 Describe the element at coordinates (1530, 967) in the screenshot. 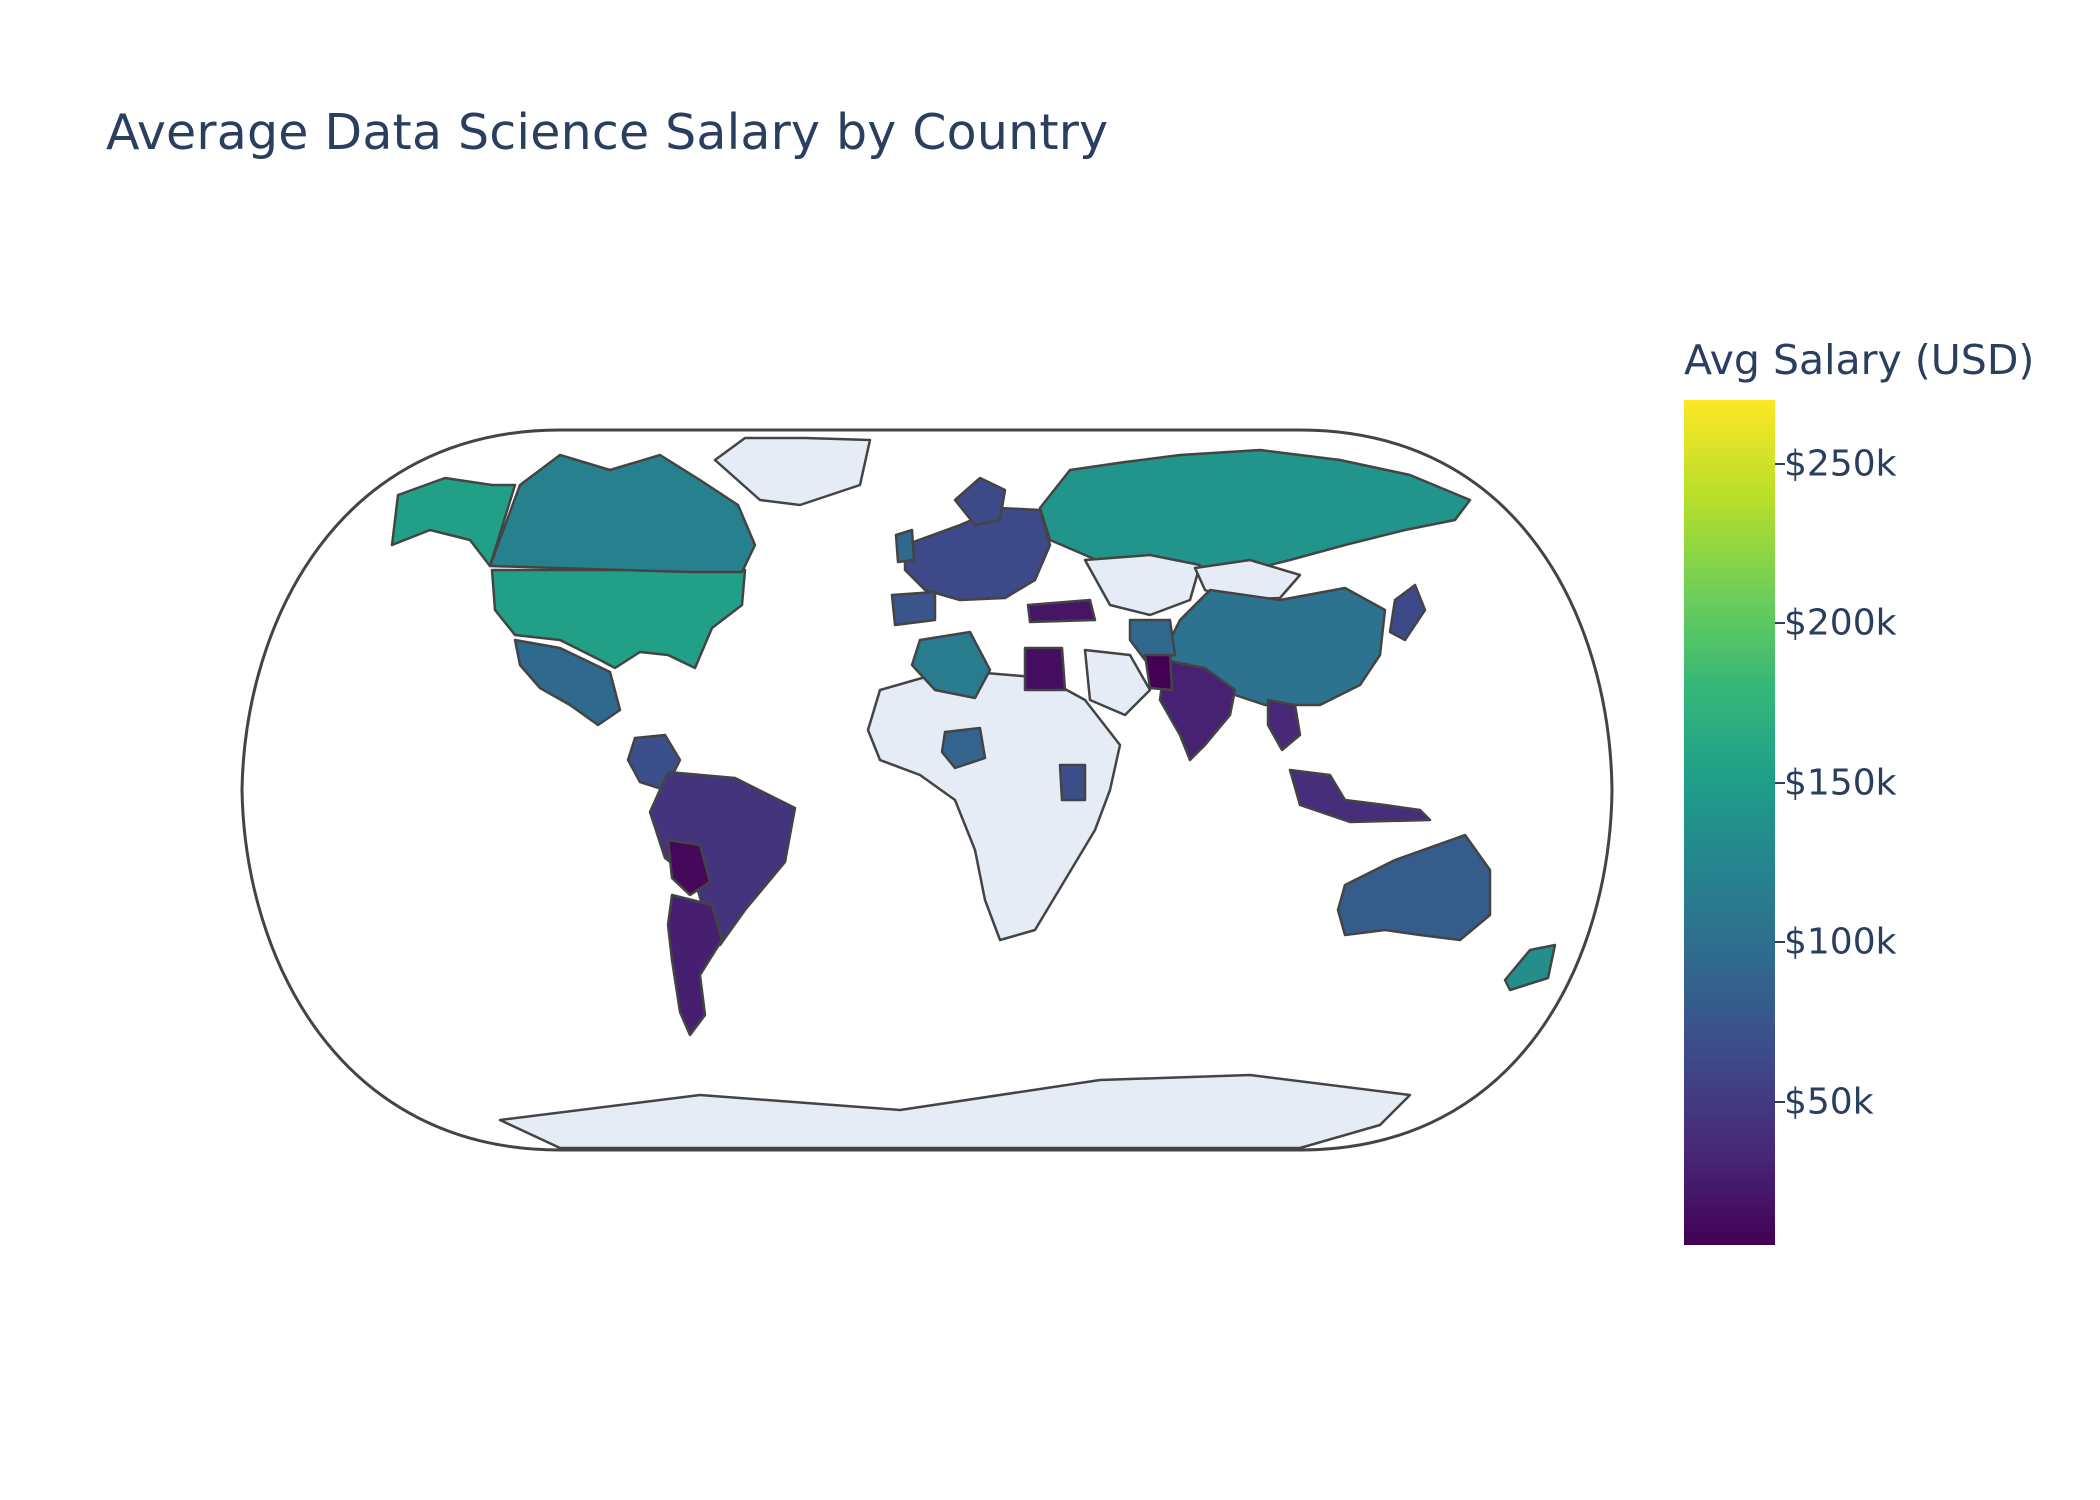

I see `region-new-zealand` at that location.